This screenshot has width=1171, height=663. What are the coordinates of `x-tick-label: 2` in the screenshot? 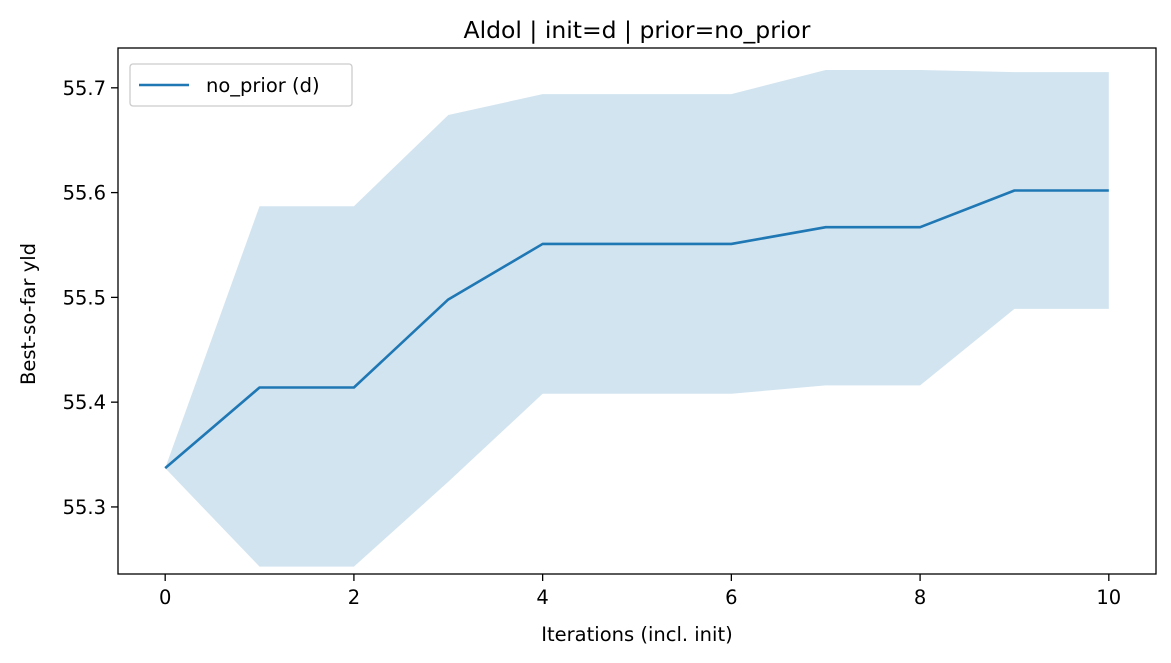 It's located at (354, 597).